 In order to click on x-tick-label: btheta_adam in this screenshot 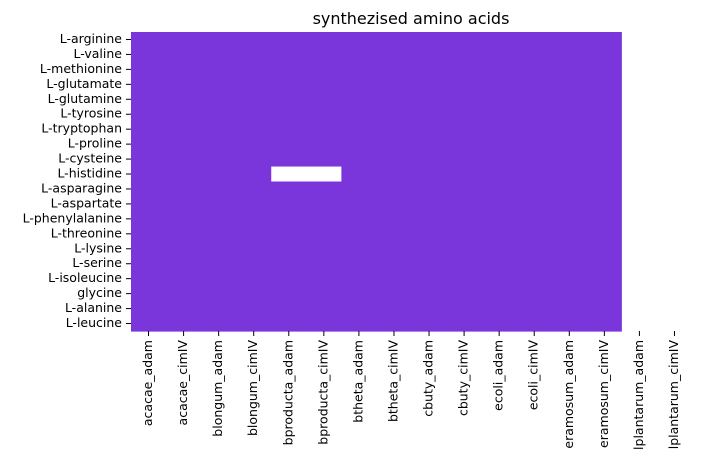, I will do `click(357, 381)`.